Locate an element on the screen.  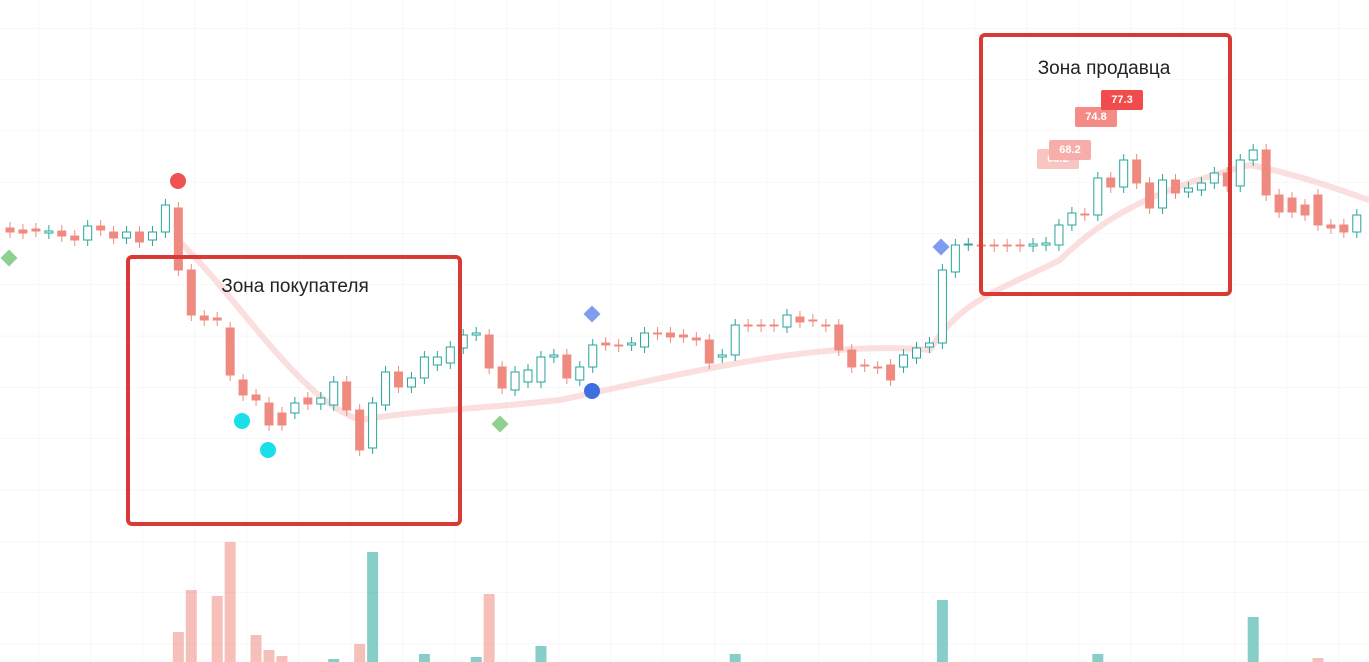
rsi-label: 74.8 is located at coordinates (1095, 117).